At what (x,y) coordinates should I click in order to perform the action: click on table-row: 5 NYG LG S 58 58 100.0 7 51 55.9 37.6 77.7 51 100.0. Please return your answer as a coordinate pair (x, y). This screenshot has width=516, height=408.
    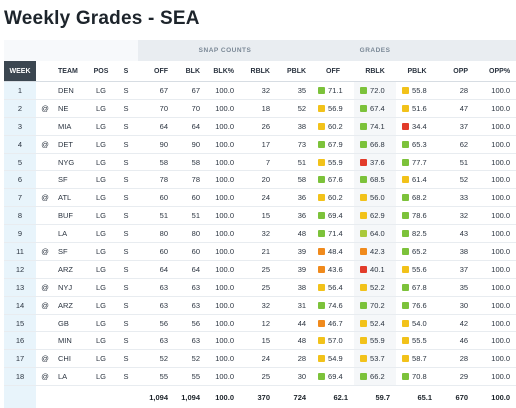
    Looking at the image, I should click on (260, 162).